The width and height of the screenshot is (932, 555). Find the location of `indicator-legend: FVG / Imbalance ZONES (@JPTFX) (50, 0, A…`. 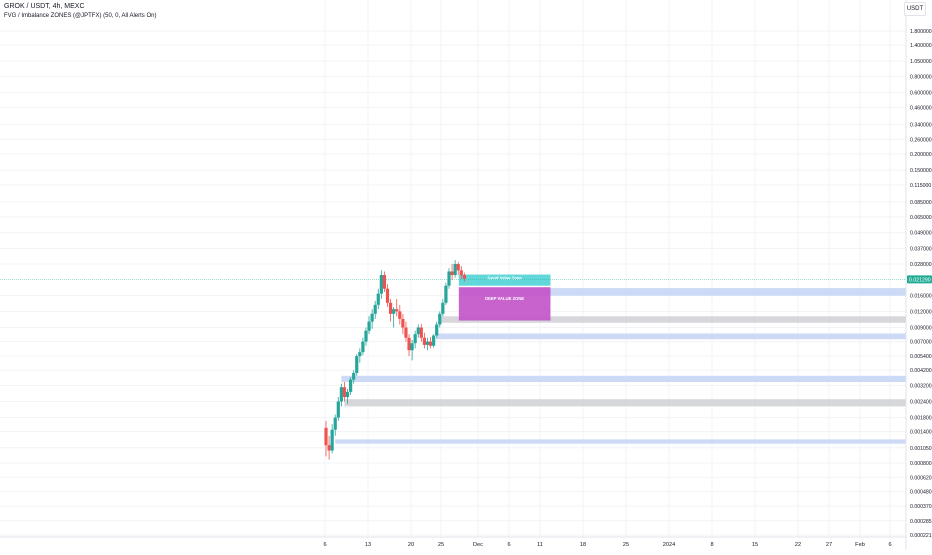

indicator-legend: FVG / Imbalance ZONES (@JPTFX) (50, 0, A… is located at coordinates (80, 16).